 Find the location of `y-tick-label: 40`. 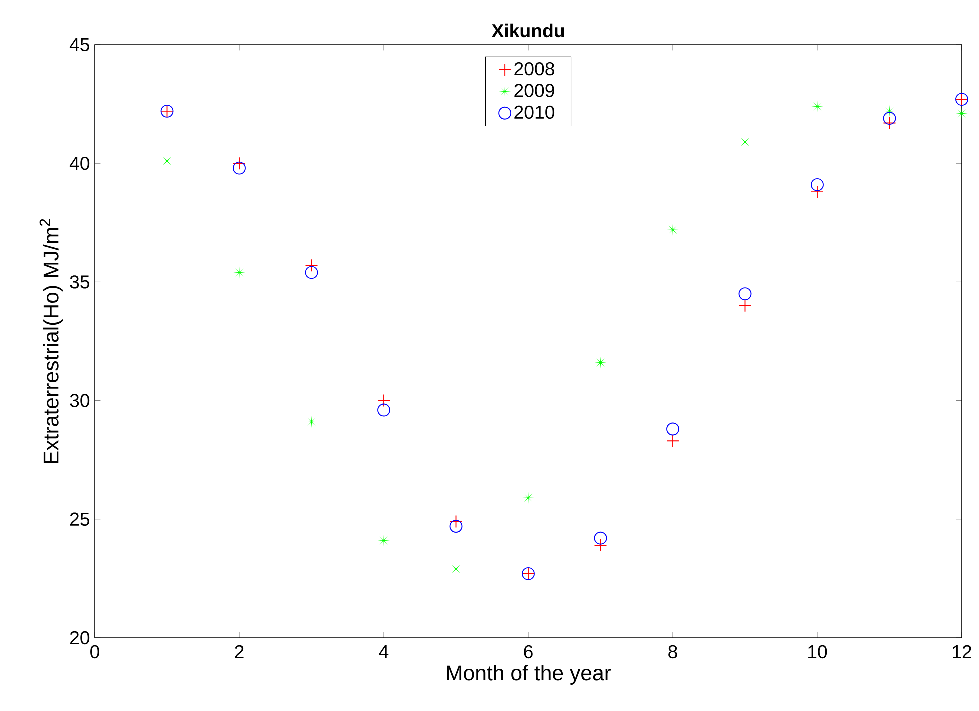

y-tick-label: 40 is located at coordinates (80, 163).